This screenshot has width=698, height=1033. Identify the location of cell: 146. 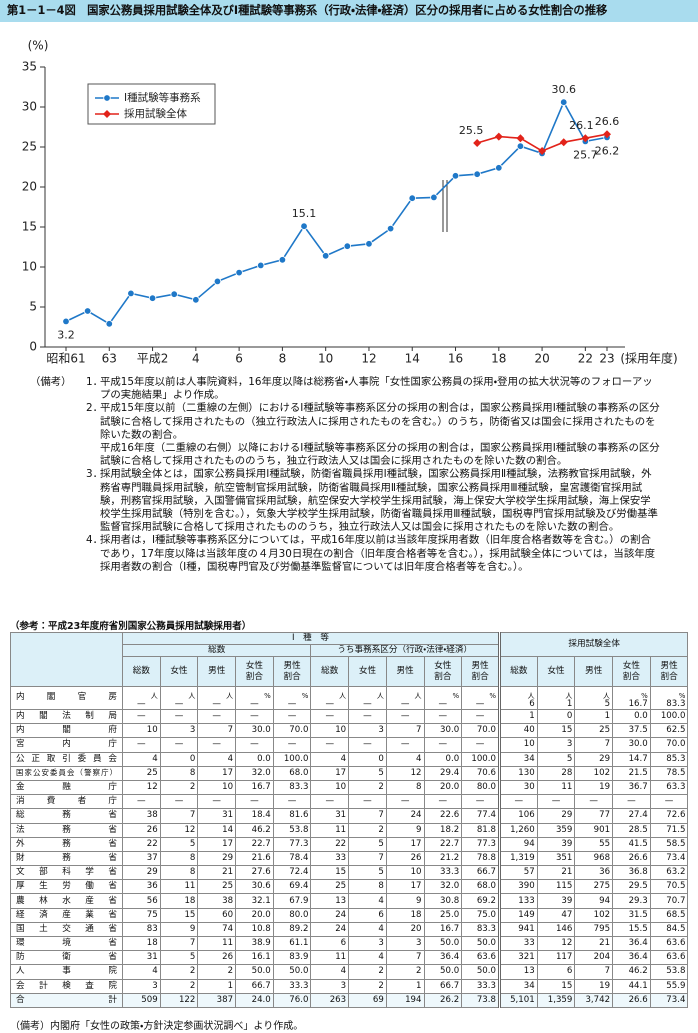
(556, 929).